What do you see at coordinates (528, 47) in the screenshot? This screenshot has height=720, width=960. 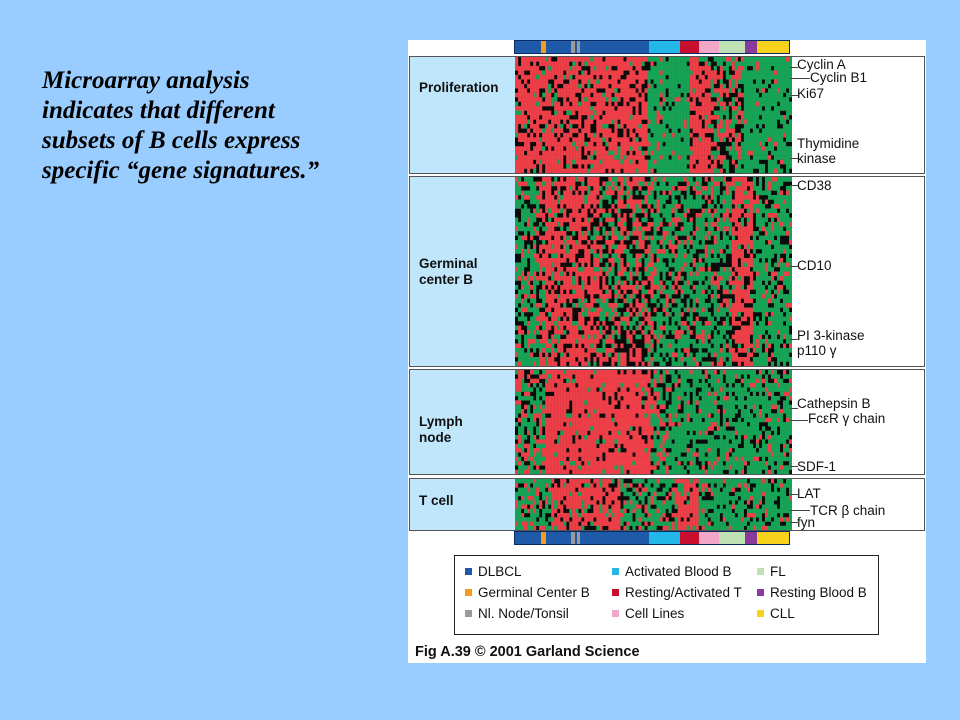 I see `color-bar-segment` at bounding box center [528, 47].